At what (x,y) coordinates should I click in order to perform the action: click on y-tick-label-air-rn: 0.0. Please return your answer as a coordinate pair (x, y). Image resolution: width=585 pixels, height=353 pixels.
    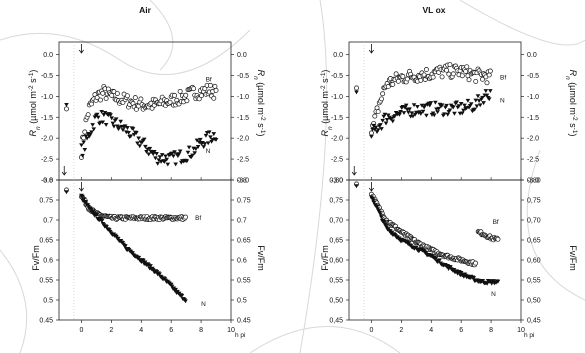
    Looking at the image, I should click on (48, 55).